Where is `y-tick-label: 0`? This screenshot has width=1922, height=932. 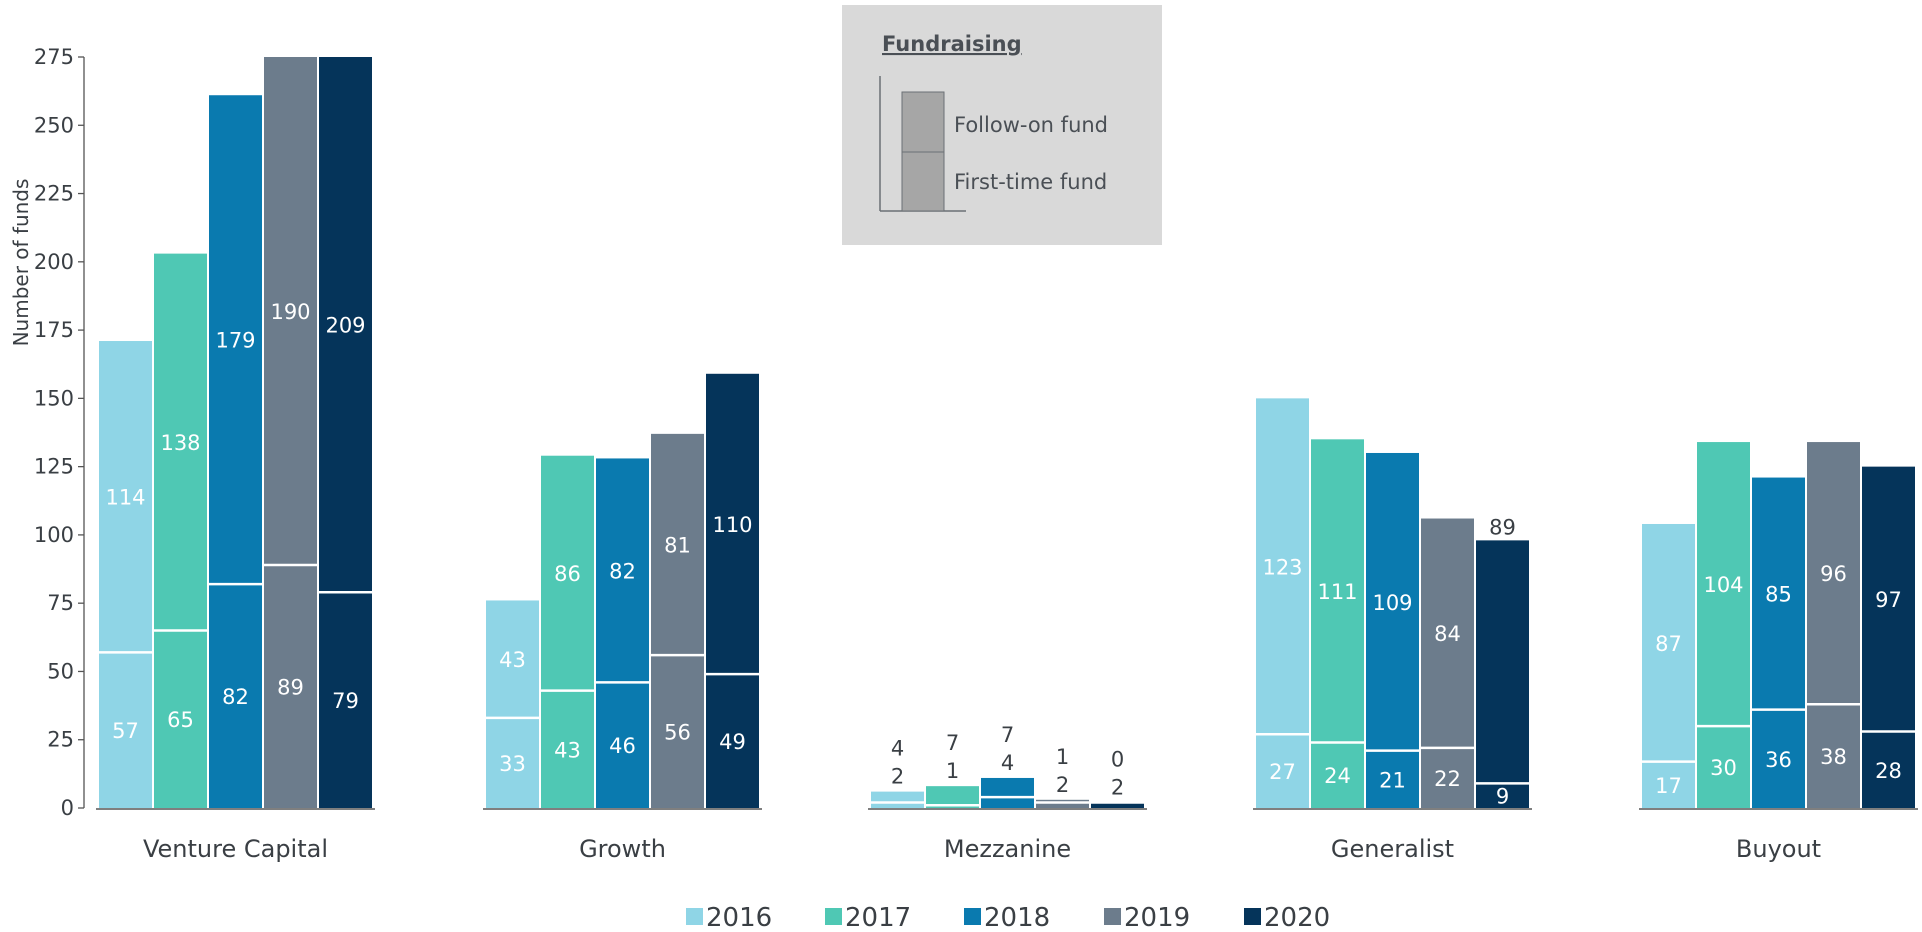
y-tick-label: 0 is located at coordinates (67, 808).